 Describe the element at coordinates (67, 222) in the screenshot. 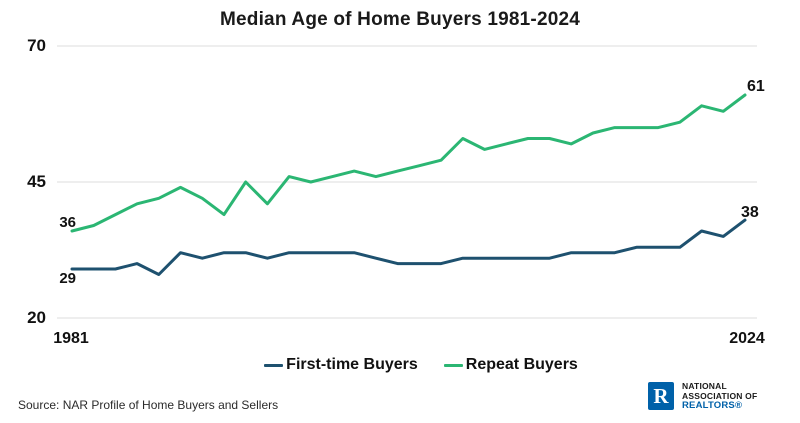

I see `annotation-repeat-start-value: 36` at that location.